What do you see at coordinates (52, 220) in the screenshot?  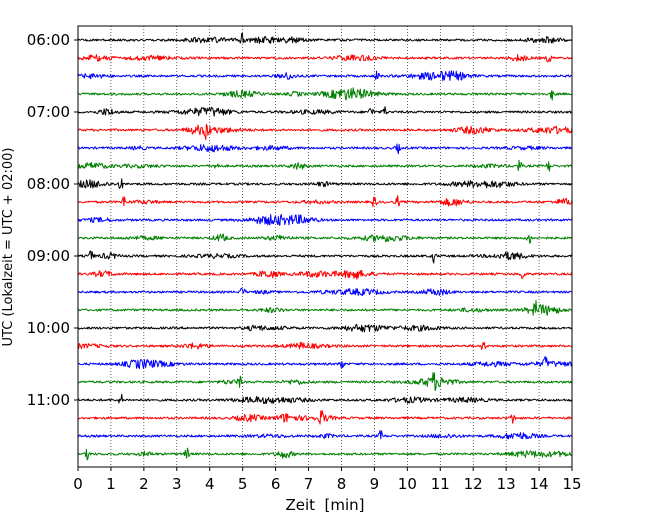 I see `y-axis-ticks: 06:00 07:00 08:00 09:00 10:00 11:00` at bounding box center [52, 220].